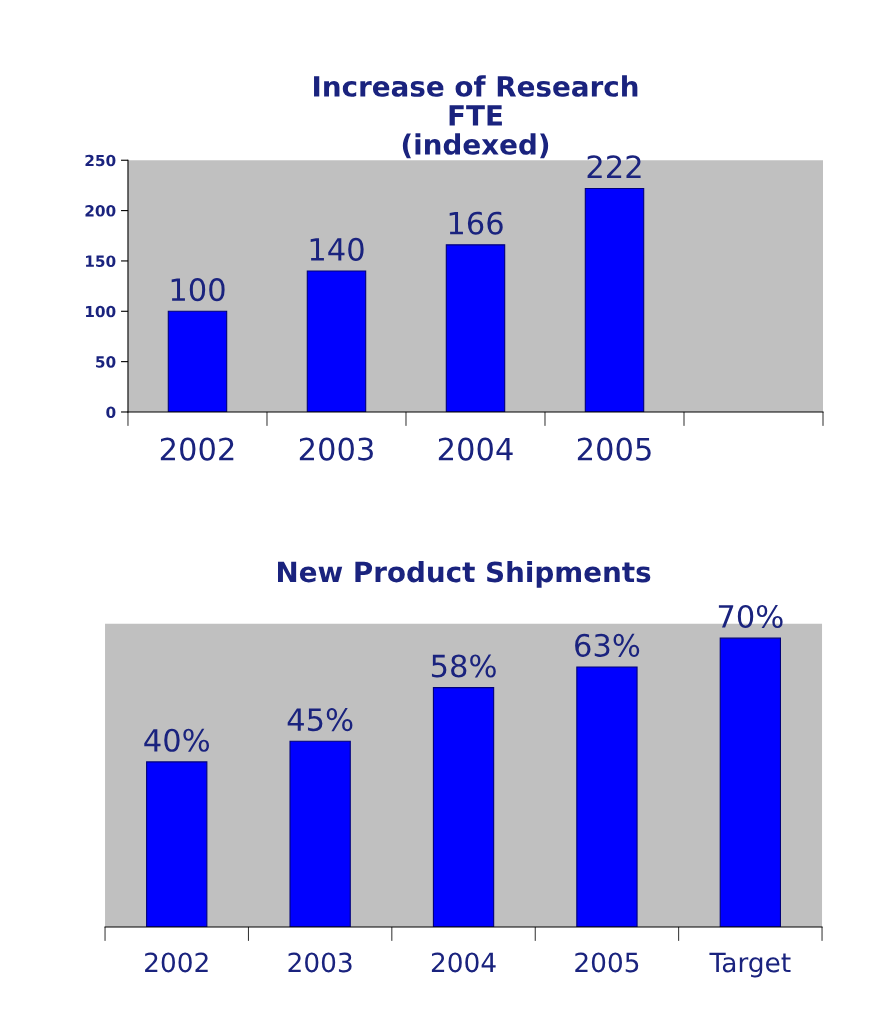 This screenshot has width=879, height=1011. Describe the element at coordinates (337, 249) in the screenshot. I see `data-label: 140` at that location.